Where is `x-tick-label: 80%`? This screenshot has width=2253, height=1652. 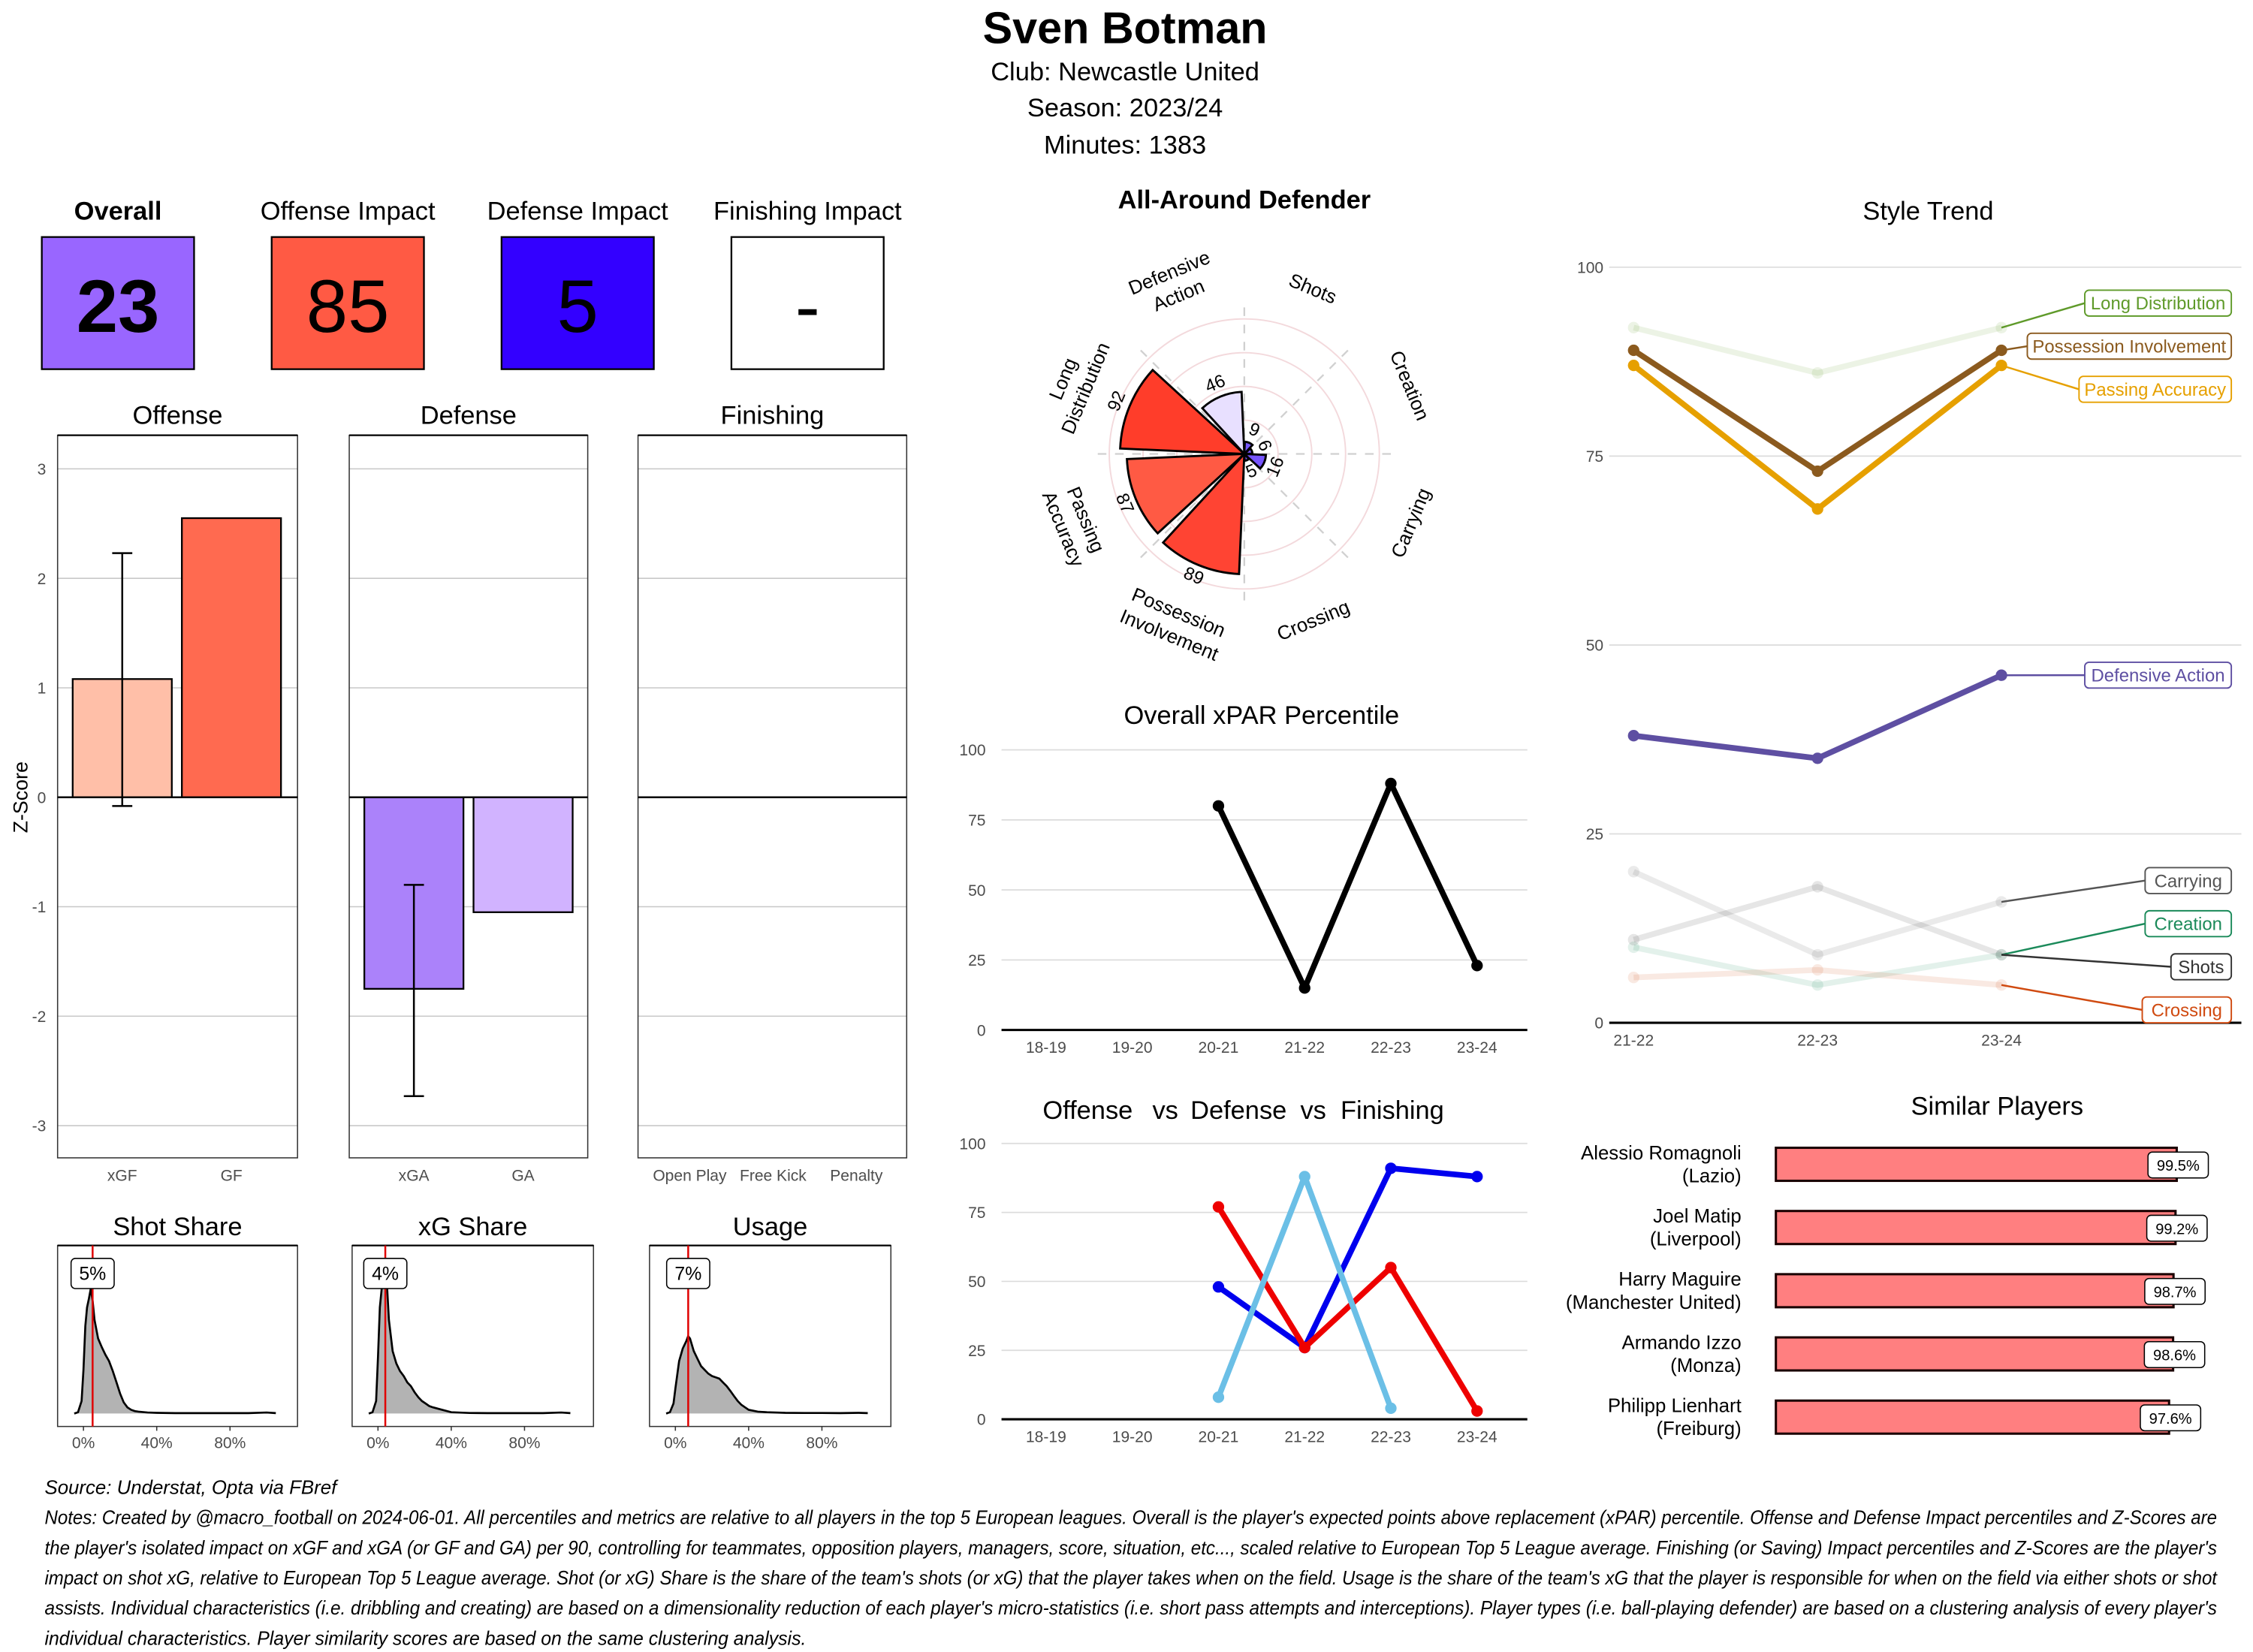 x-tick-label: 80% is located at coordinates (822, 1443).